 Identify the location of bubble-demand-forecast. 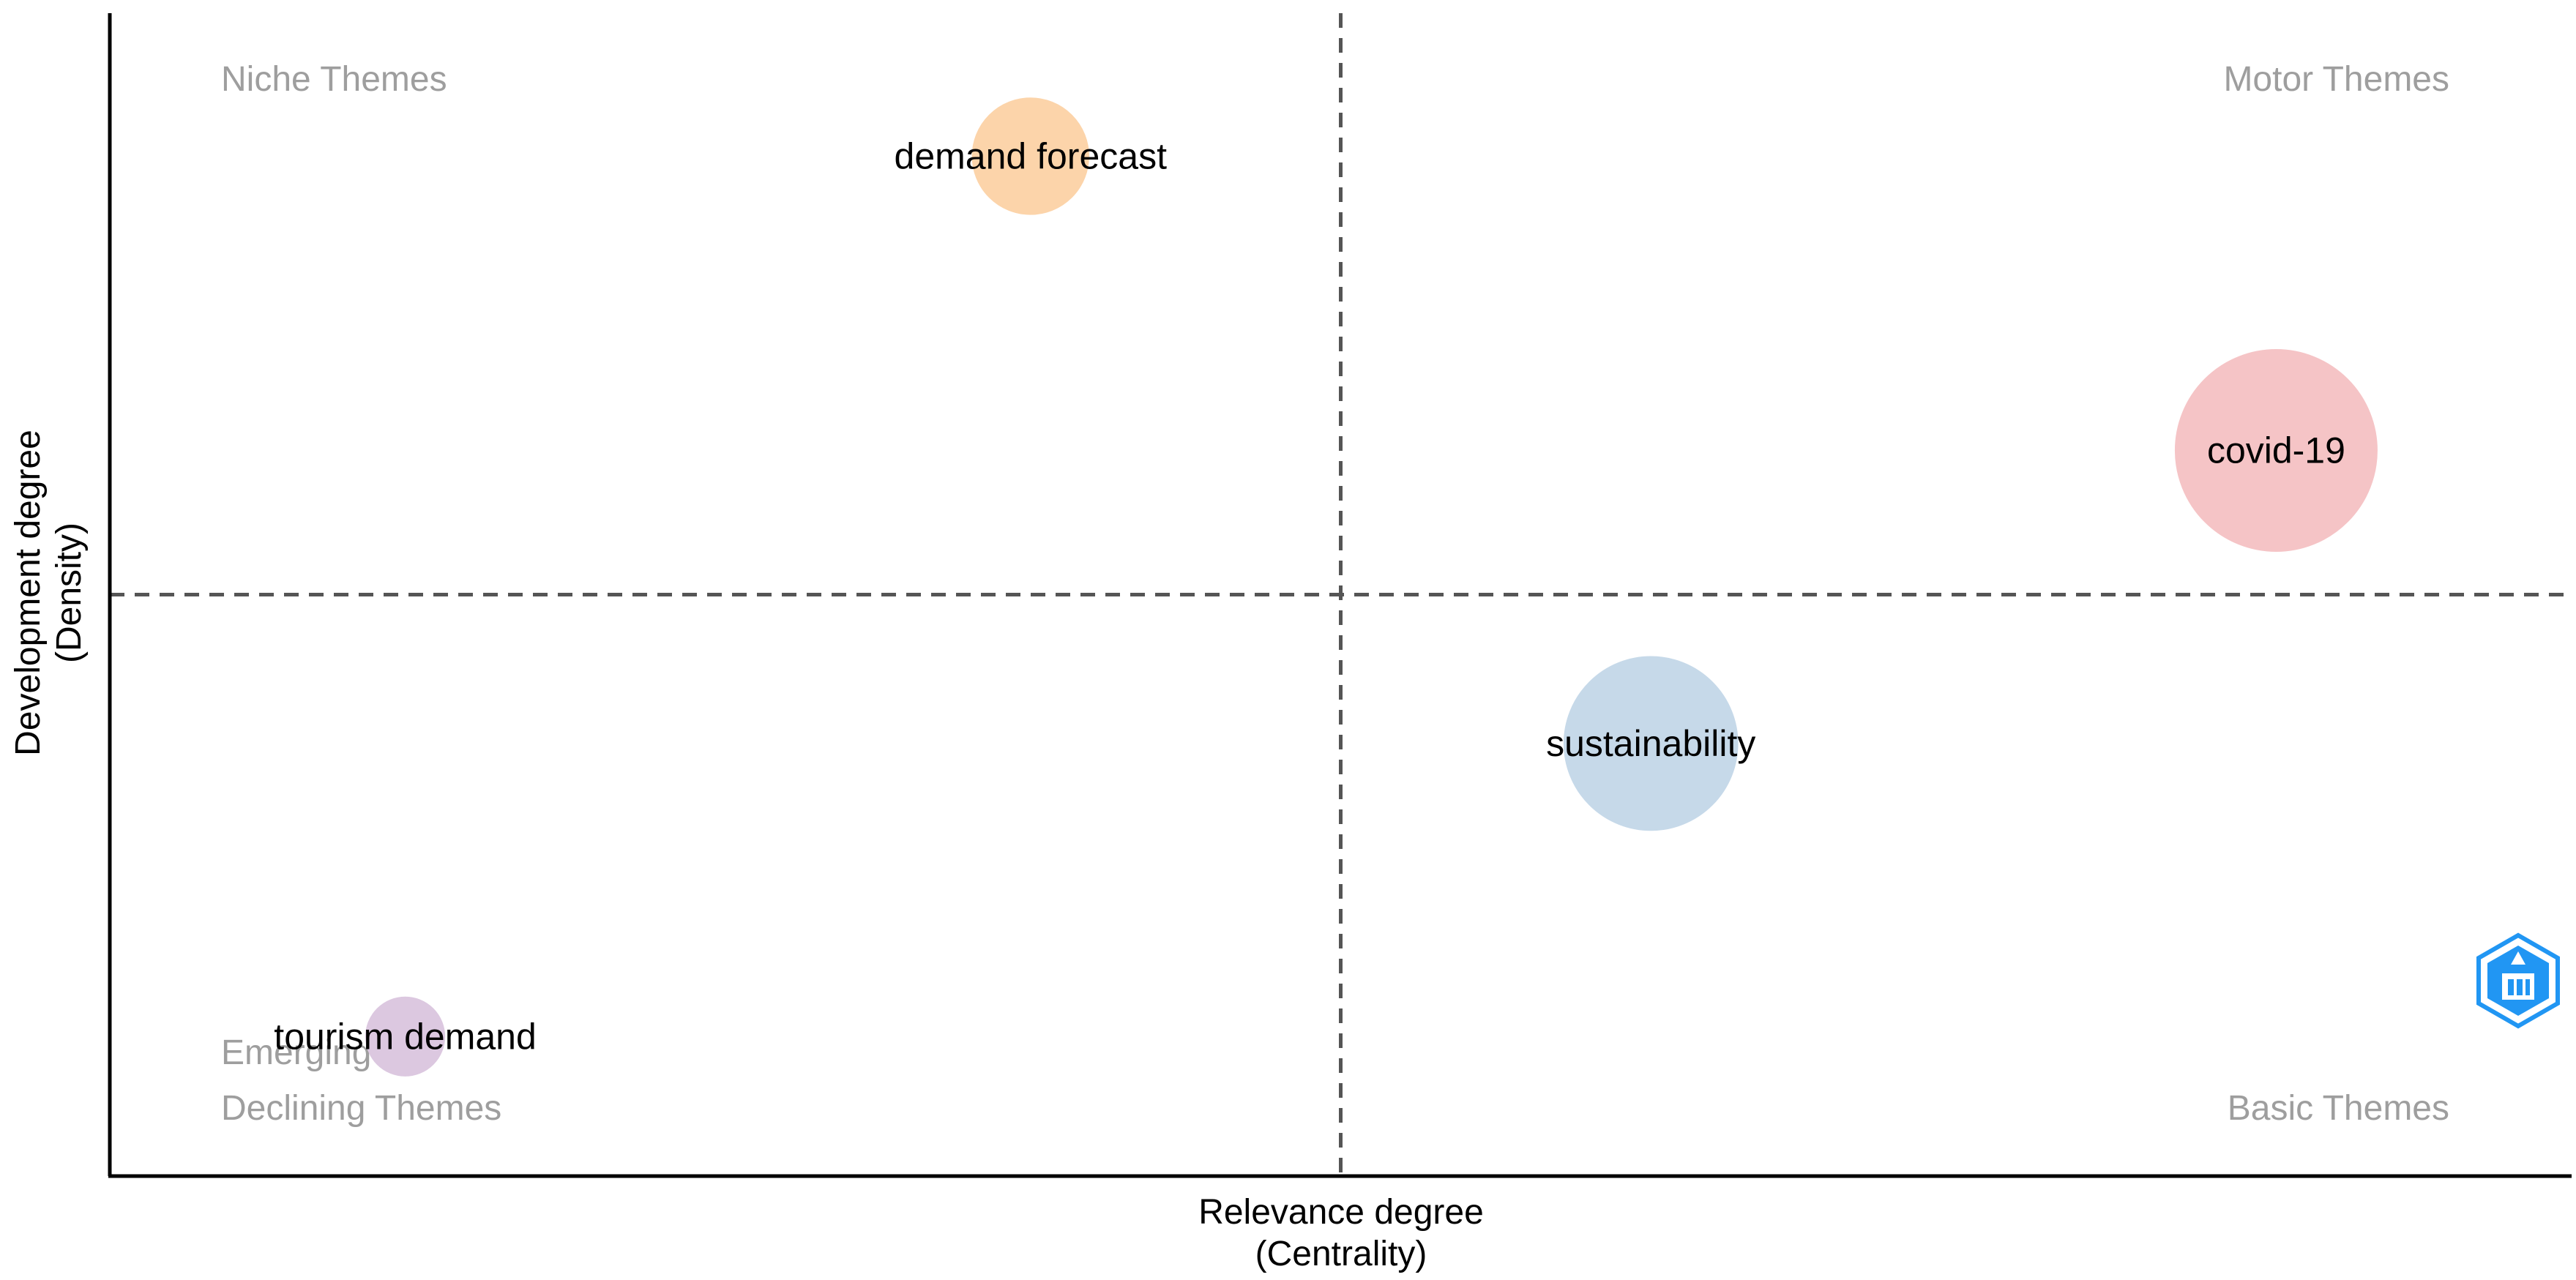
(1030, 156).